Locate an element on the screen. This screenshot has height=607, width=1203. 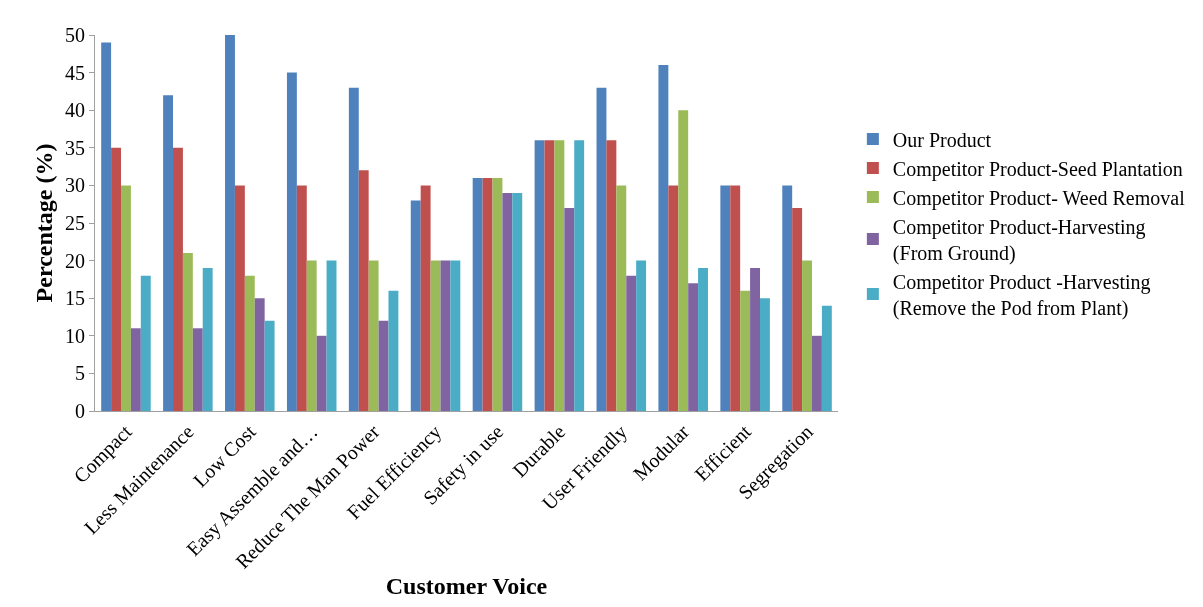
legend-label: Our Product is located at coordinates (942, 139).